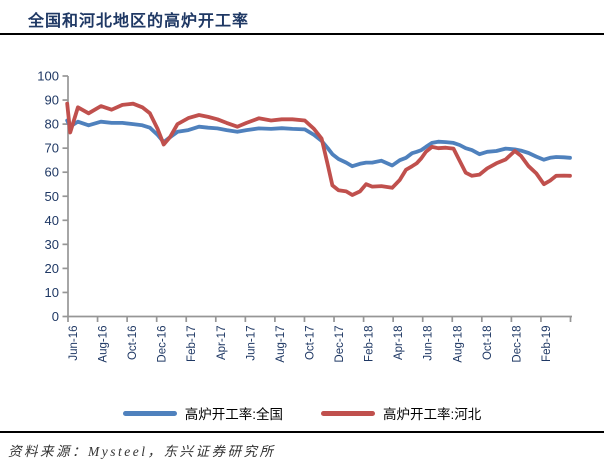  Describe the element at coordinates (251, 343) in the screenshot. I see `svg-text: Jun-17` at that location.